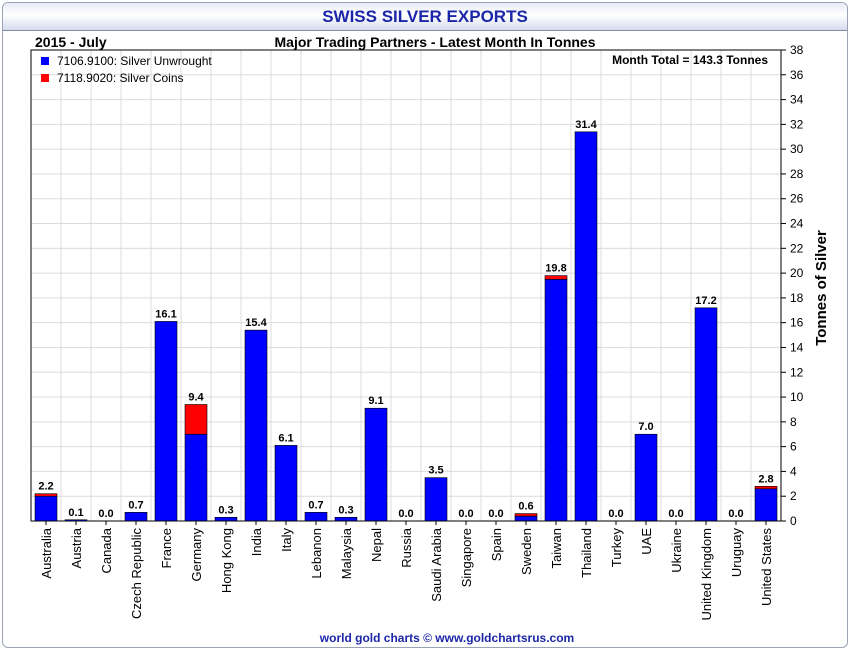 Image resolution: width=850 pixels, height=650 pixels. I want to click on x-tick-label: Uruguay, so click(736, 553).